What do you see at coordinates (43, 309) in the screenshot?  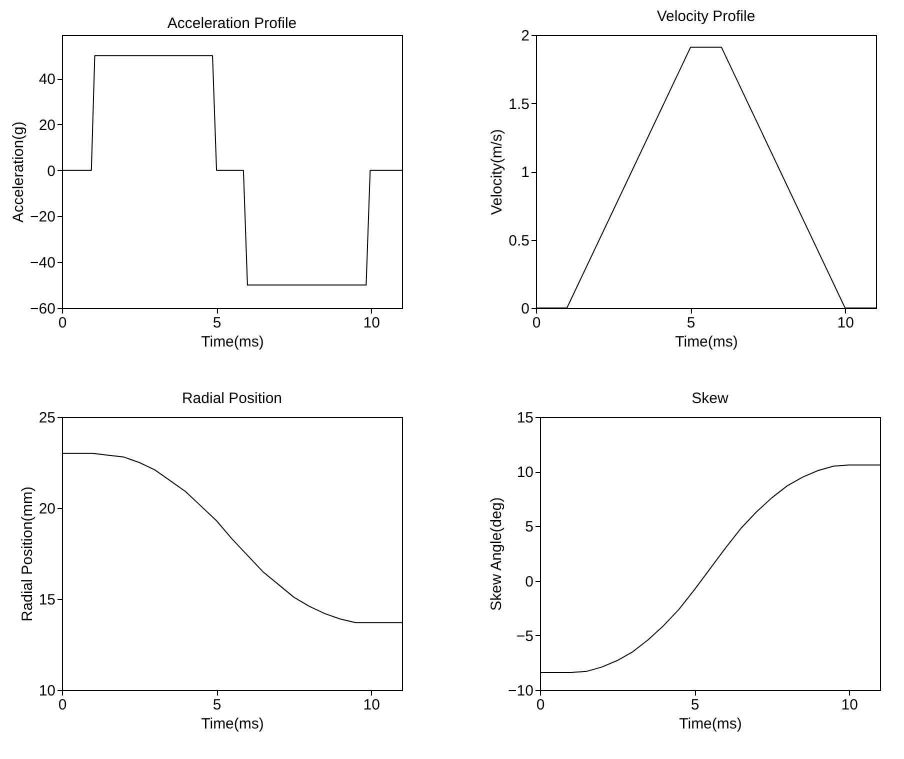 I see `y-tick-label: −60` at bounding box center [43, 309].